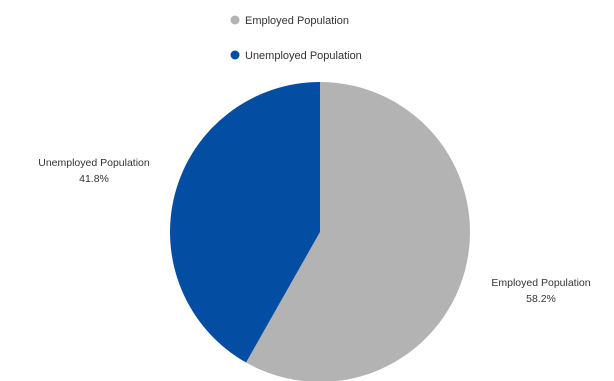 The width and height of the screenshot is (614, 381). I want to click on legend-marker-unemployed, so click(235, 55).